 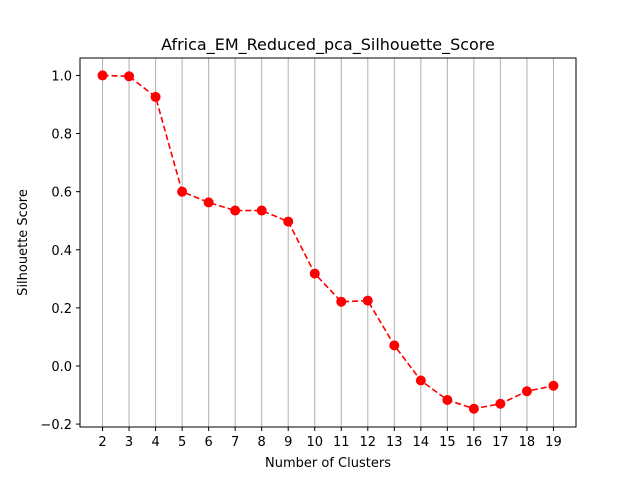 I want to click on x-tick-label: 4, so click(x=155, y=442).